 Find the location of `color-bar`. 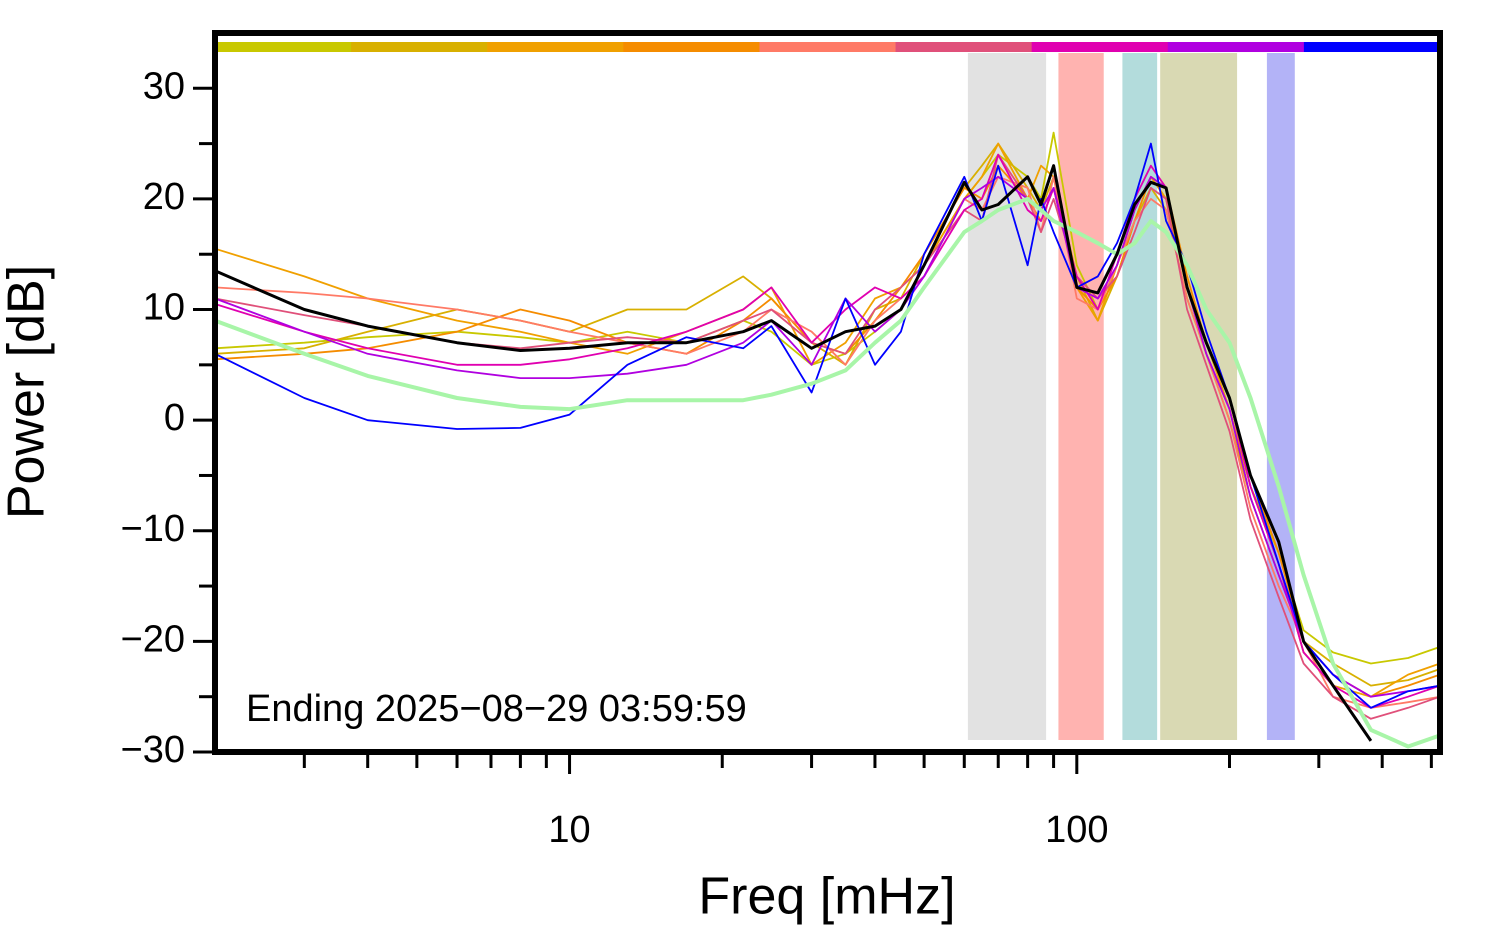

color-bar is located at coordinates (828, 47).